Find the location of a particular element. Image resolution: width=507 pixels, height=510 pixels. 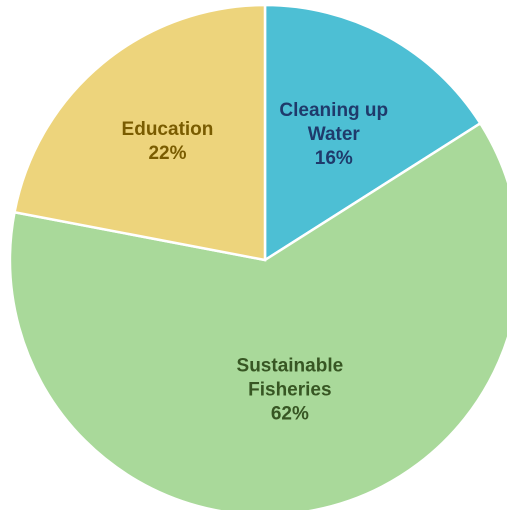

pie-slice-name-line: Sustainable is located at coordinates (290, 365).